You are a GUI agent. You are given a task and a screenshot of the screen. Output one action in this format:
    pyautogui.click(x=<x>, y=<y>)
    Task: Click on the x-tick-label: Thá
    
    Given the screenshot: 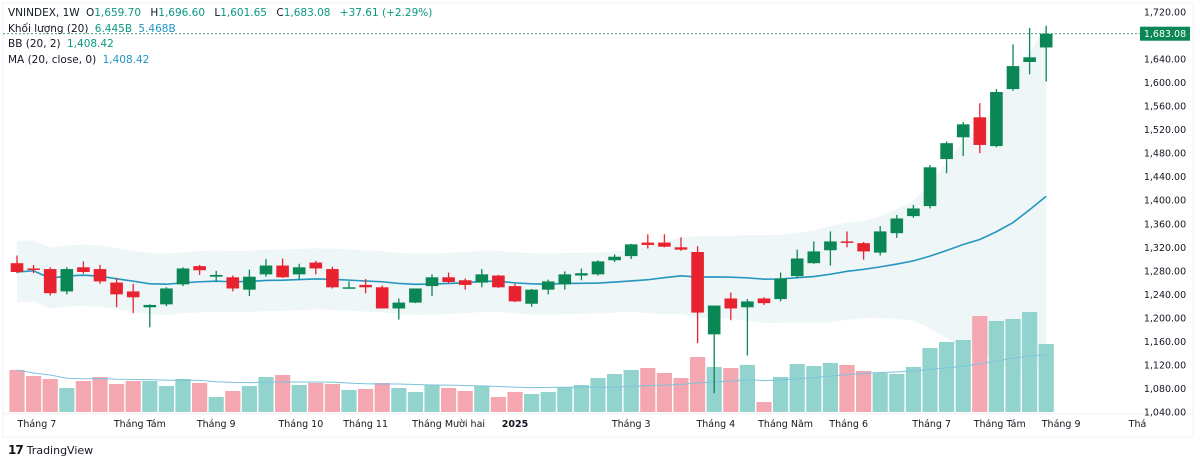 What is the action you would take?
    pyautogui.click(x=1137, y=424)
    